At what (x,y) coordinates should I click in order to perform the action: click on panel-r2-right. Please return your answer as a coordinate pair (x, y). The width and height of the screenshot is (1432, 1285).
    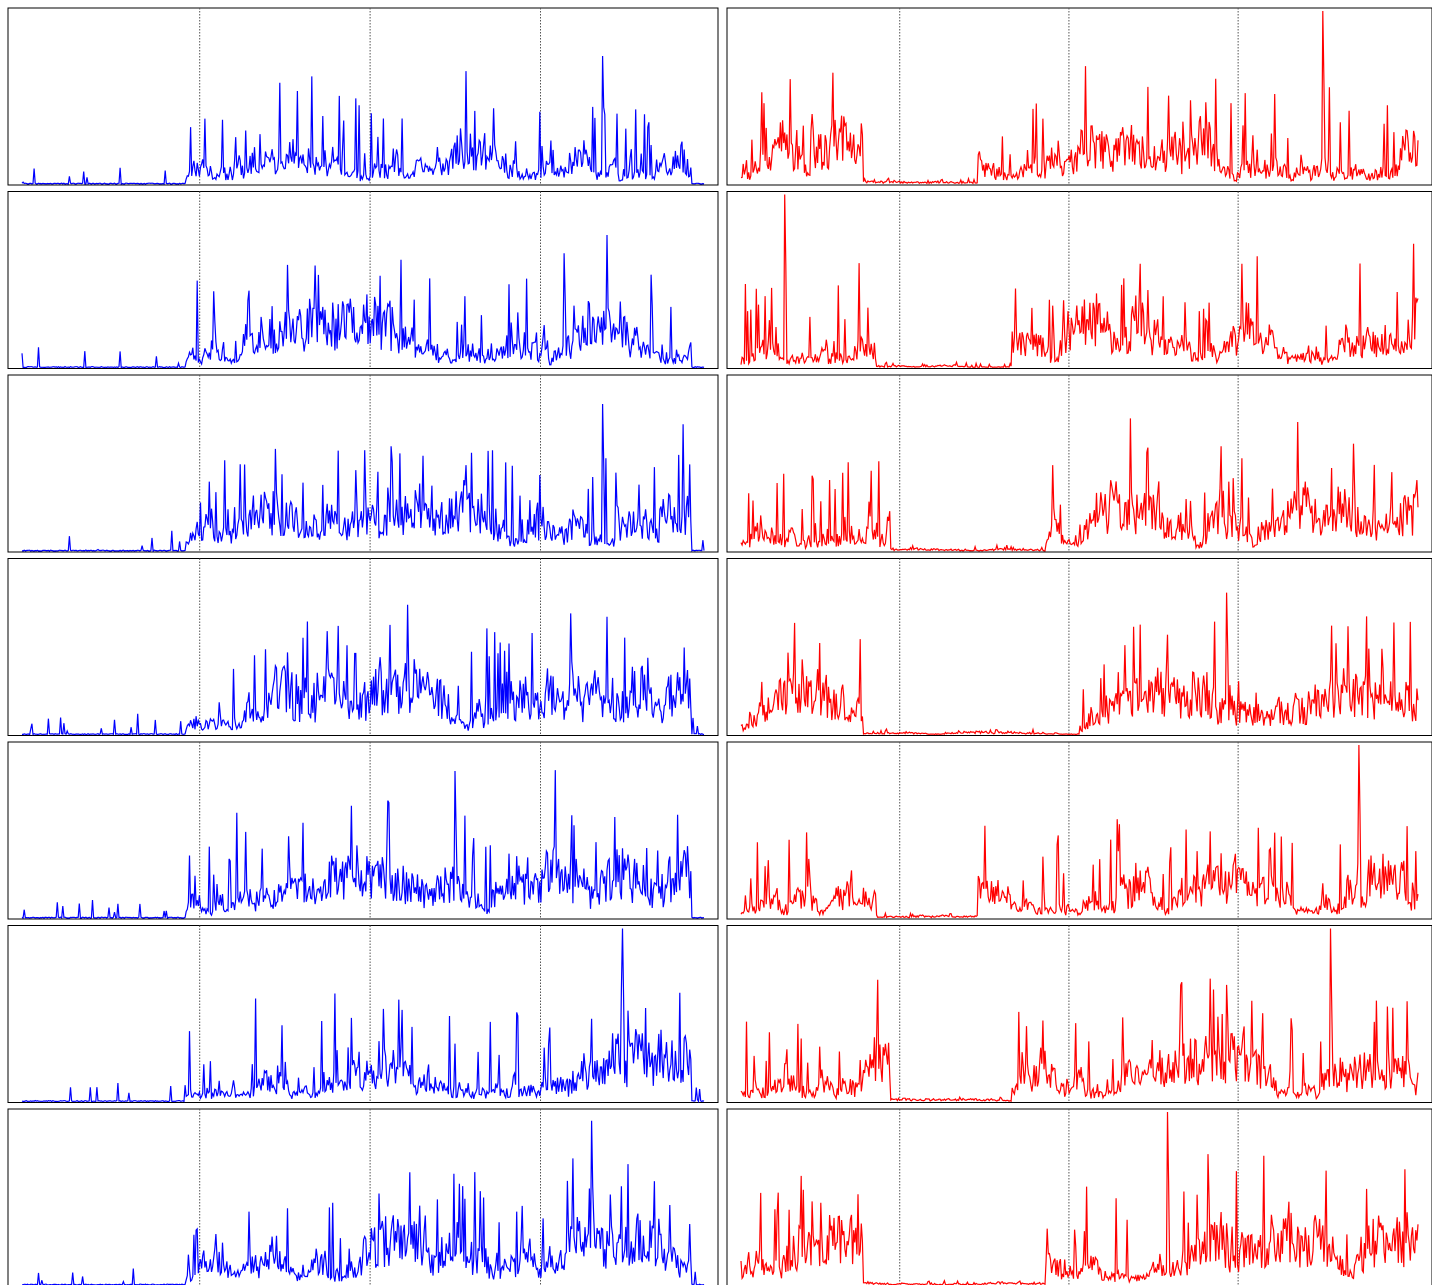
    Looking at the image, I should click on (1079, 280).